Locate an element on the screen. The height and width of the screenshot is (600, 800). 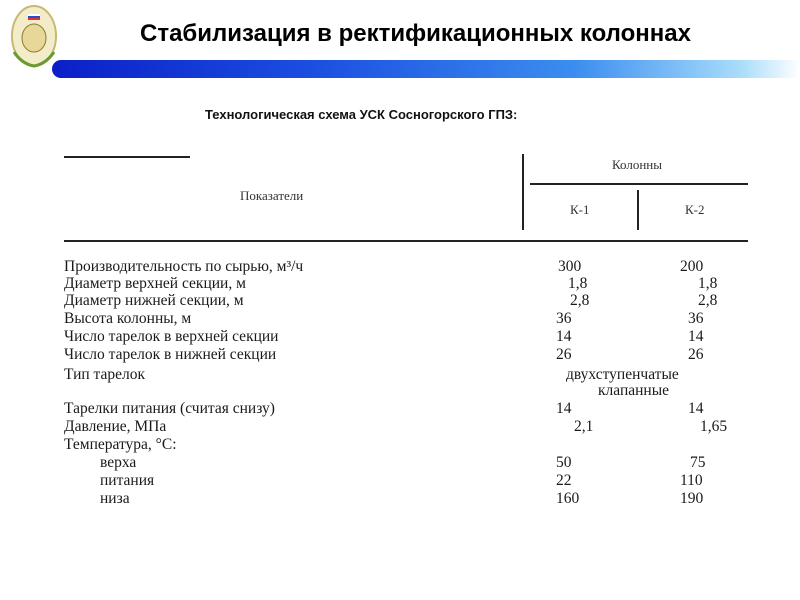
value-k1: 26 is located at coordinates (564, 354).